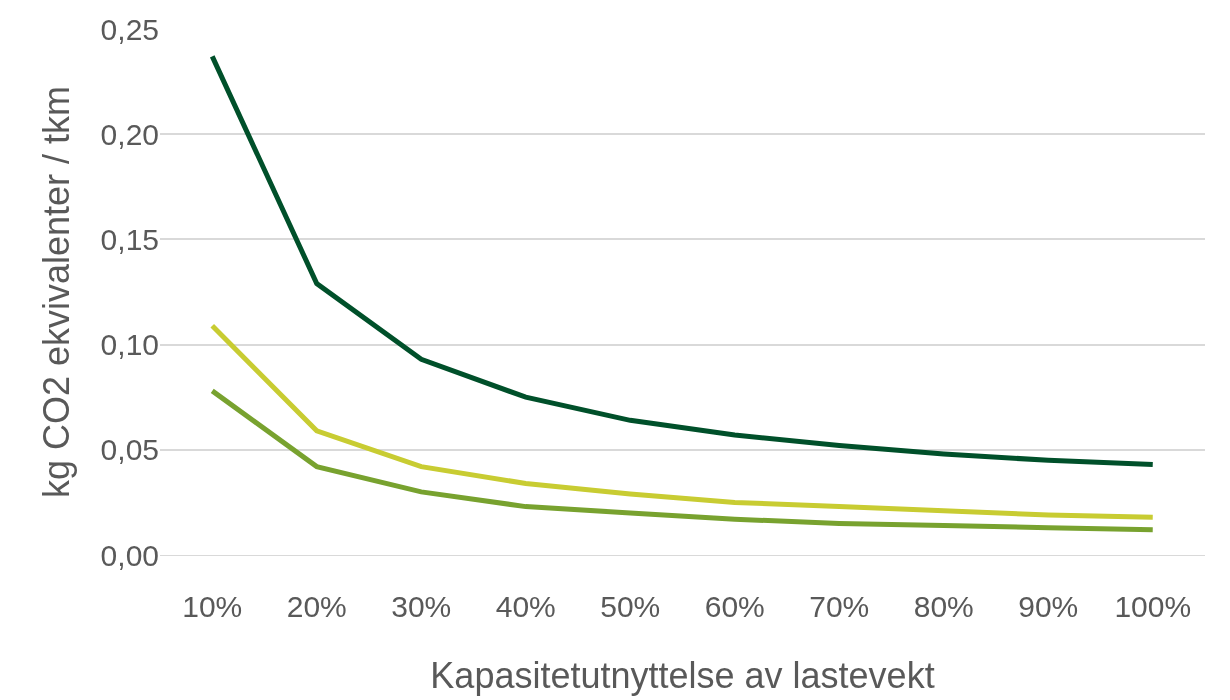  I want to click on y-tick-label: 0,05, so click(129, 450).